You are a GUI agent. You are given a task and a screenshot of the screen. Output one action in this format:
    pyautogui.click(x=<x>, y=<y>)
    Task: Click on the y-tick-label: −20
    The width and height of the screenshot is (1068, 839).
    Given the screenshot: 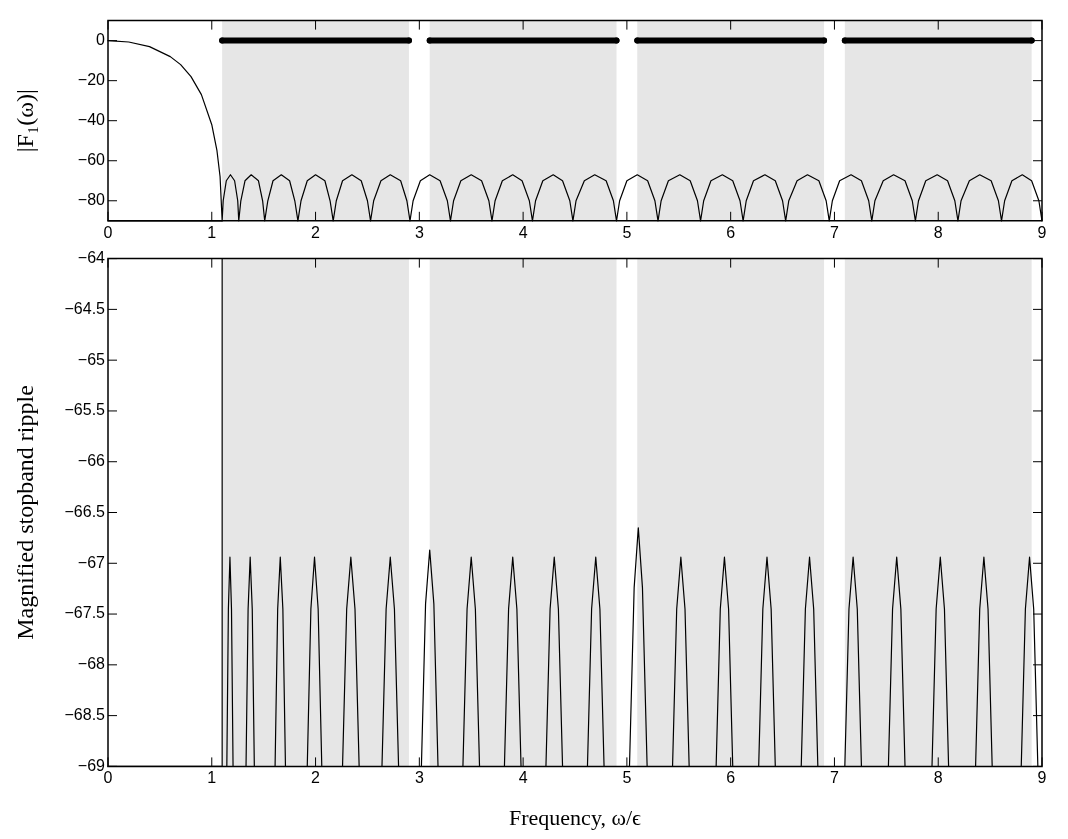 What is the action you would take?
    pyautogui.click(x=91, y=80)
    